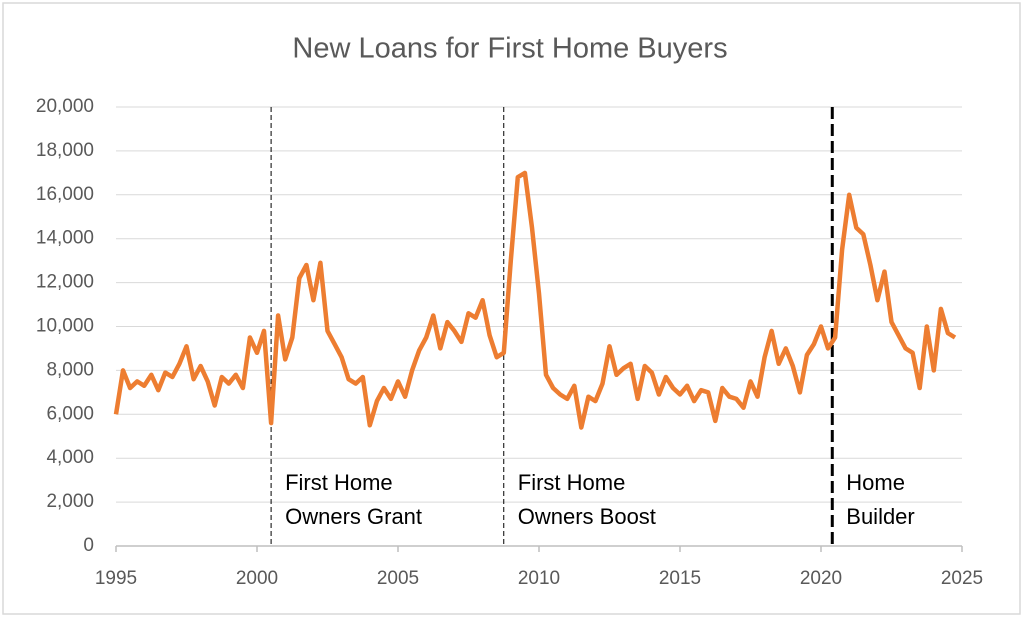 This screenshot has height=618, width=1024. Describe the element at coordinates (880, 516) in the screenshot. I see `annotation-label: Builder` at that location.